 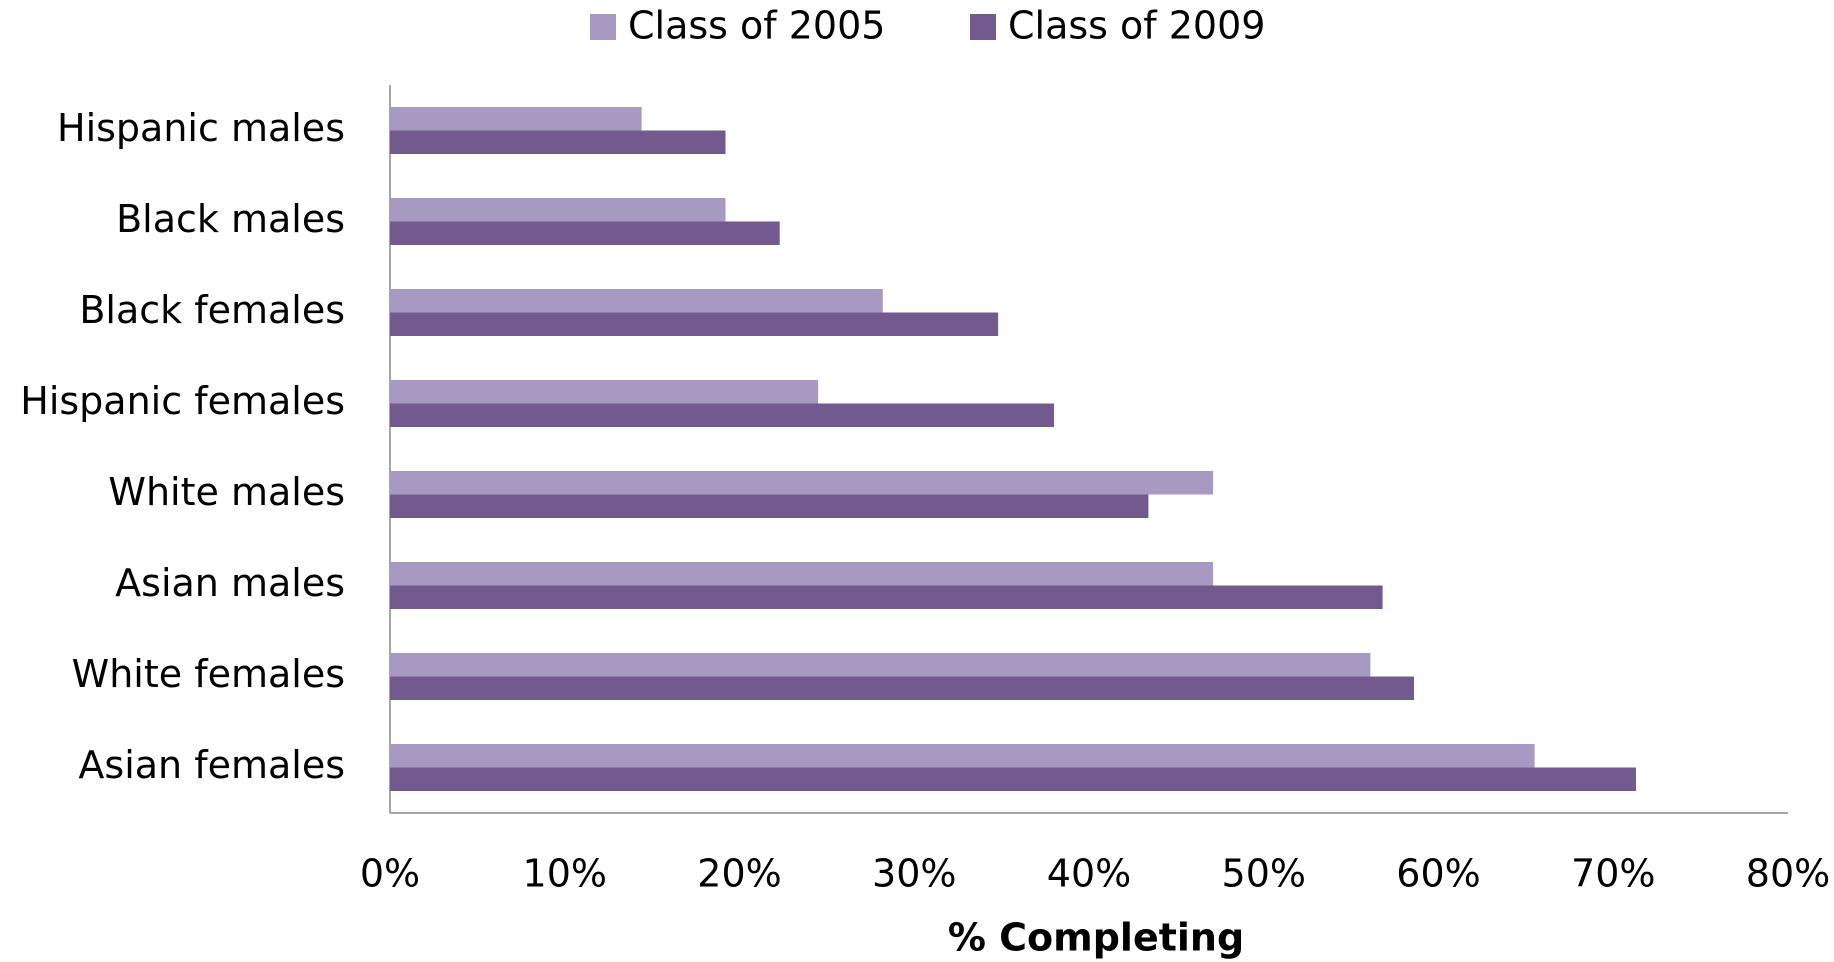 What do you see at coordinates (208, 674) in the screenshot?
I see `y-tick-label: White females` at bounding box center [208, 674].